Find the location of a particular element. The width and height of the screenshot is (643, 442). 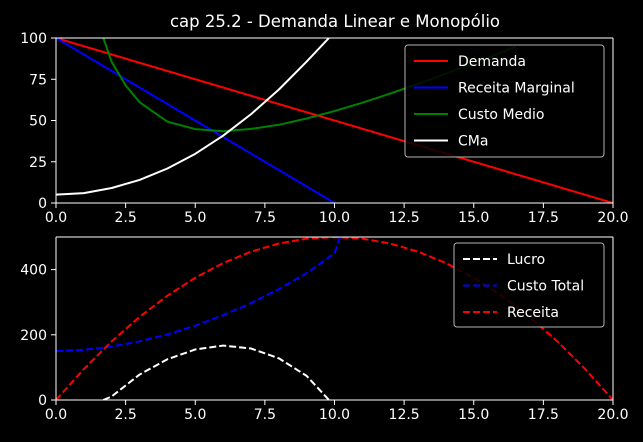

y-tick-label: 75 is located at coordinates (38, 80).